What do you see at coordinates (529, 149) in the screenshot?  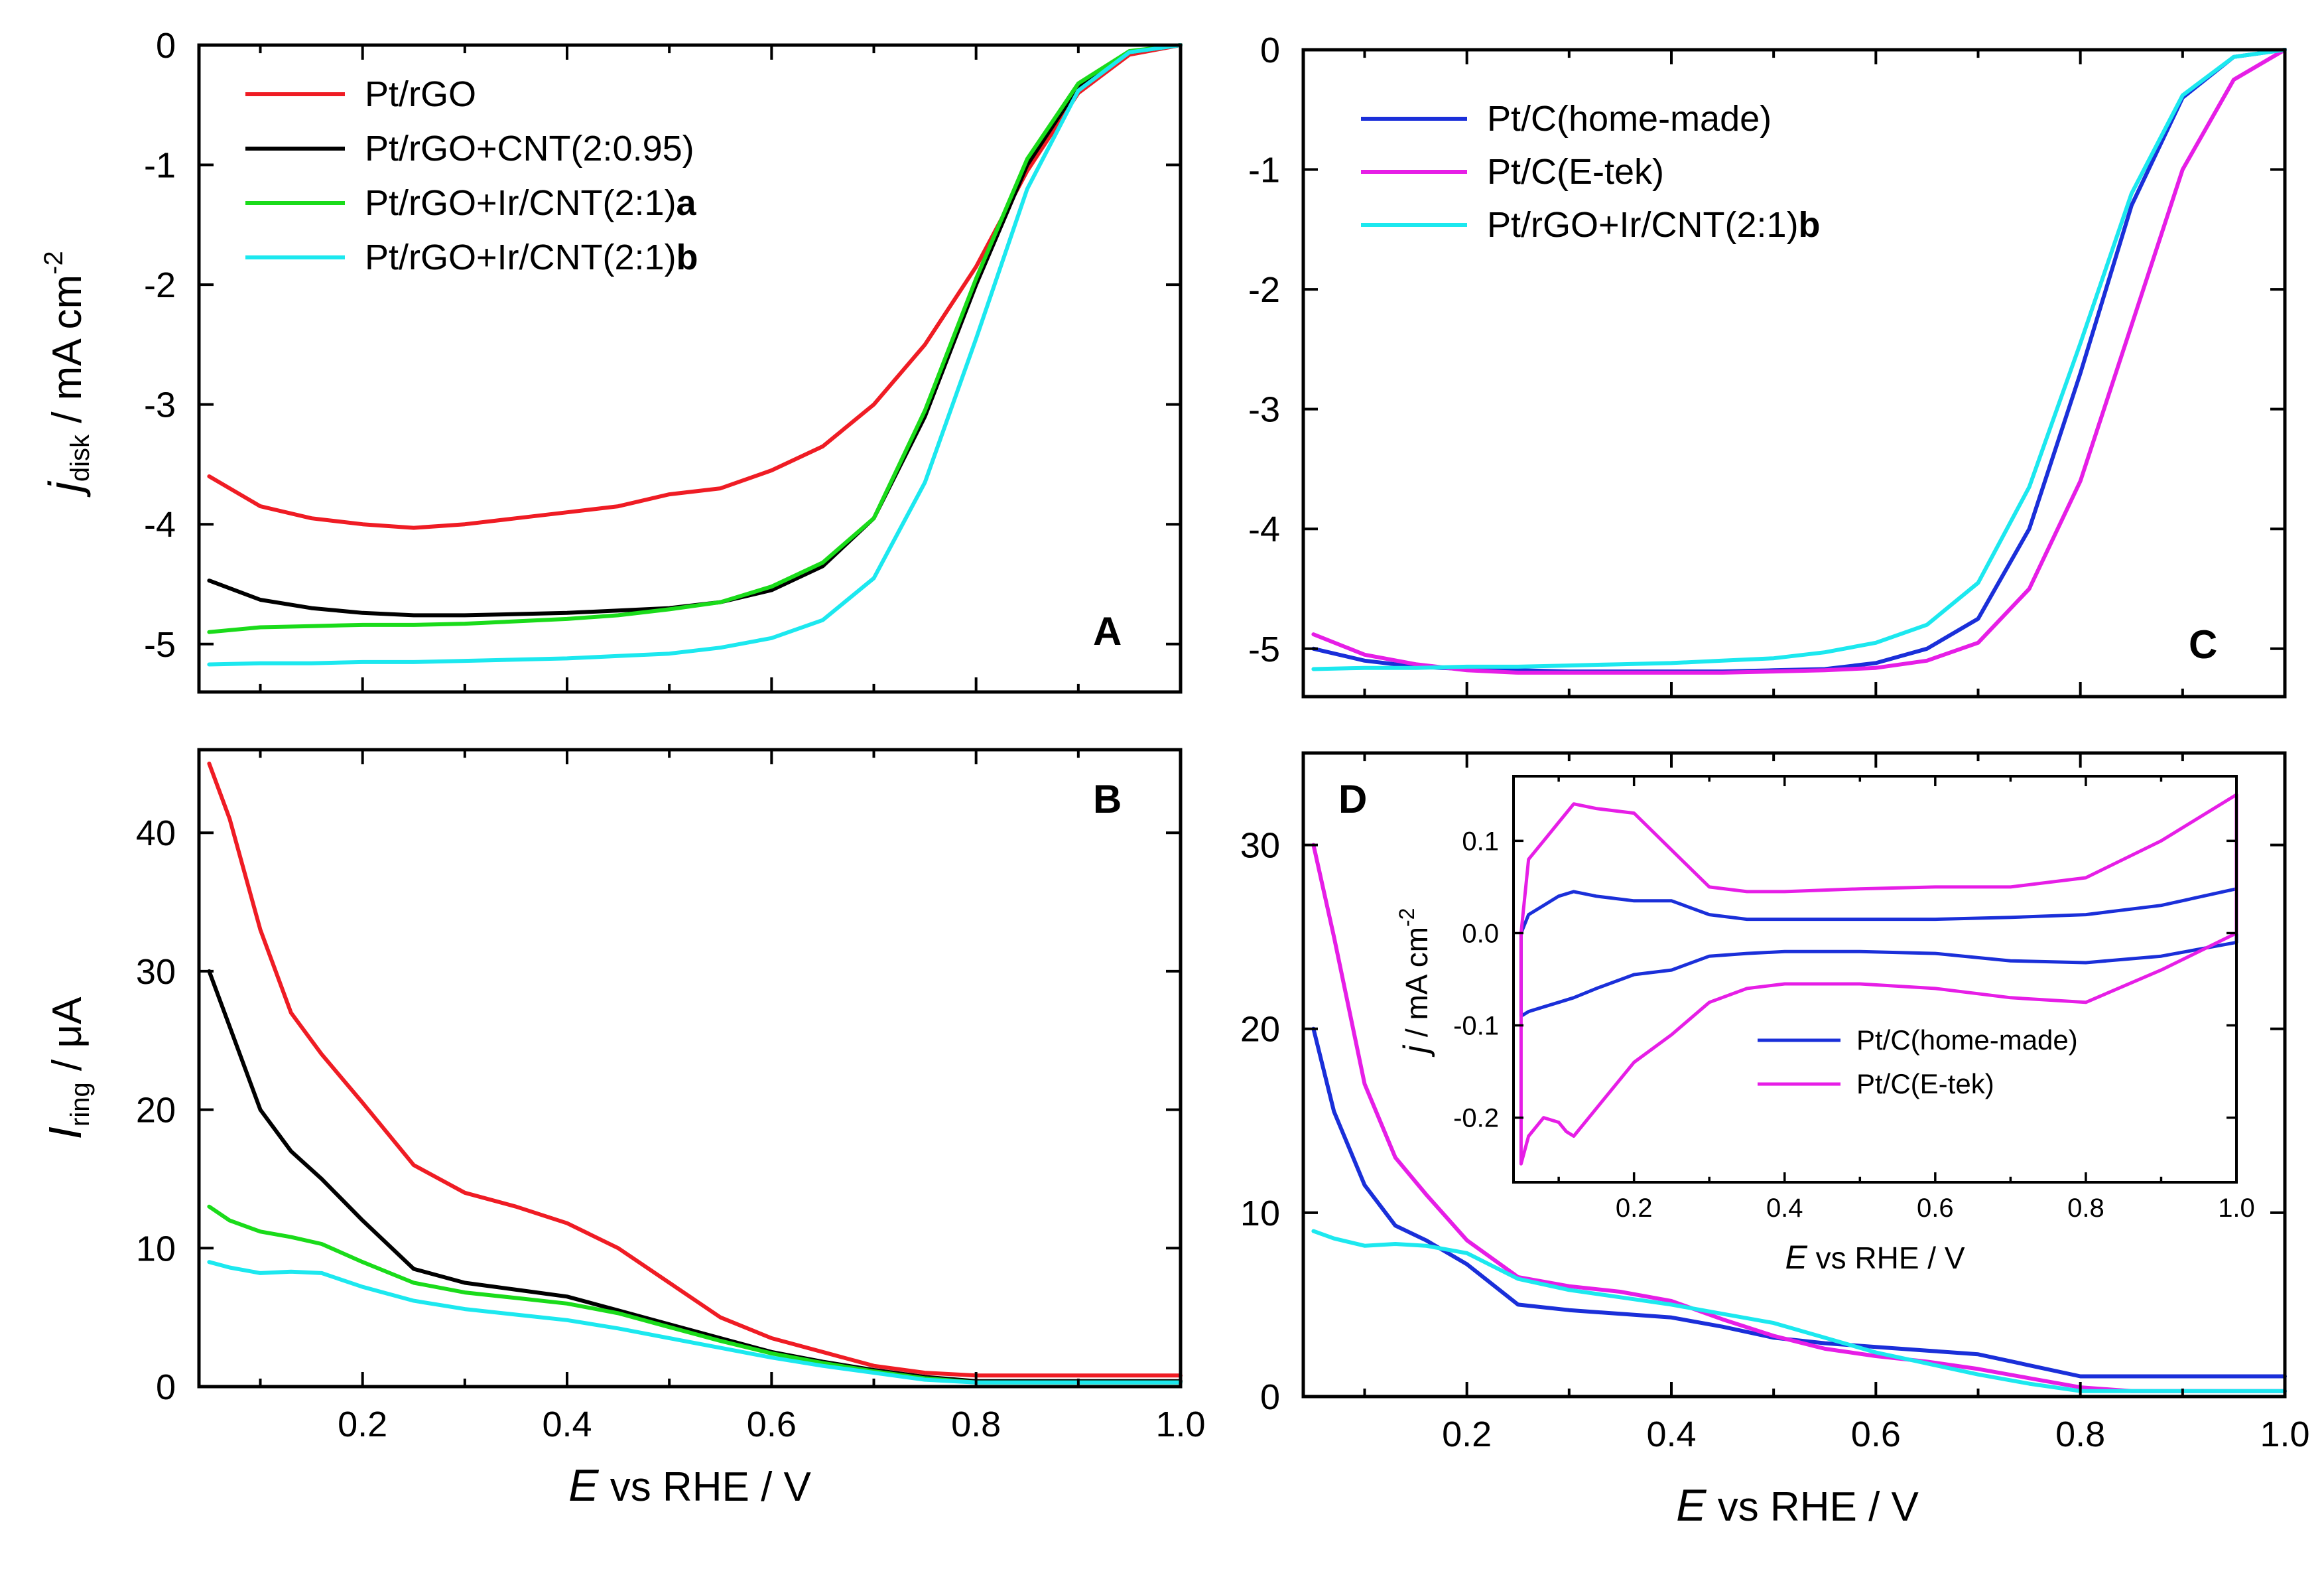 I see `legend-label: Pt/rGO+CNT(2:0.95)` at bounding box center [529, 149].